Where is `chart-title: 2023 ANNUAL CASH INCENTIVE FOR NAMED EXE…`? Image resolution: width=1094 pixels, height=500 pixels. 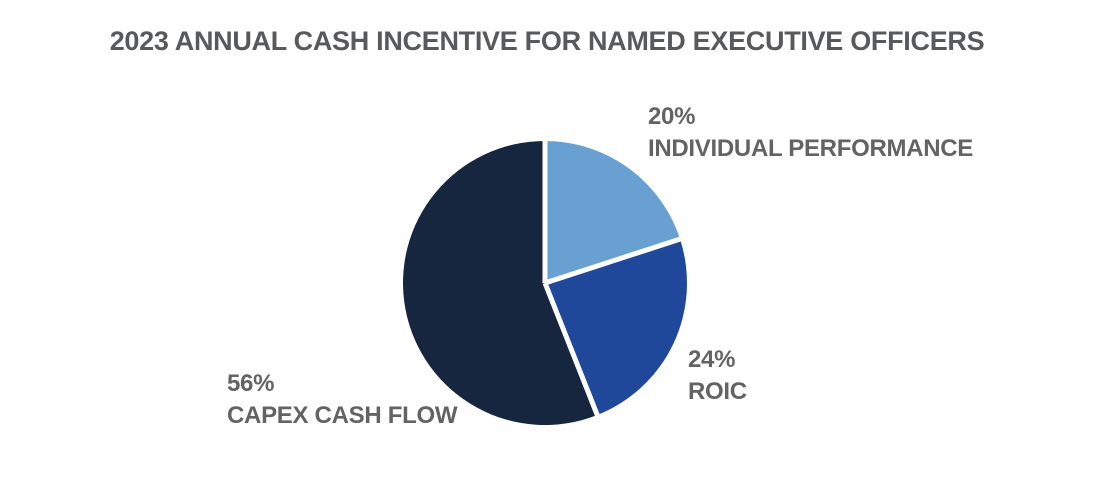
chart-title: 2023 ANNUAL CASH INCENTIVE FOR NAMED EXE… is located at coordinates (547, 41).